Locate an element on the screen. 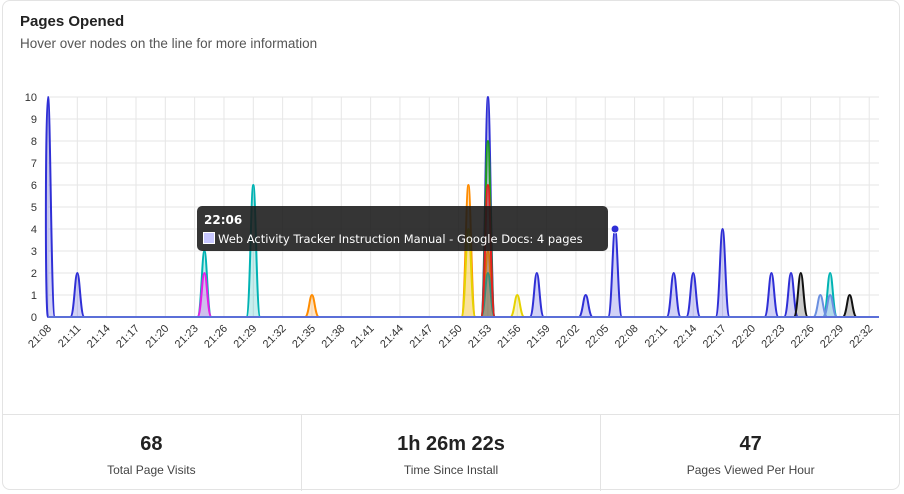 This screenshot has width=904, height=494. x-tick-label: 21:56 is located at coordinates (509, 337).